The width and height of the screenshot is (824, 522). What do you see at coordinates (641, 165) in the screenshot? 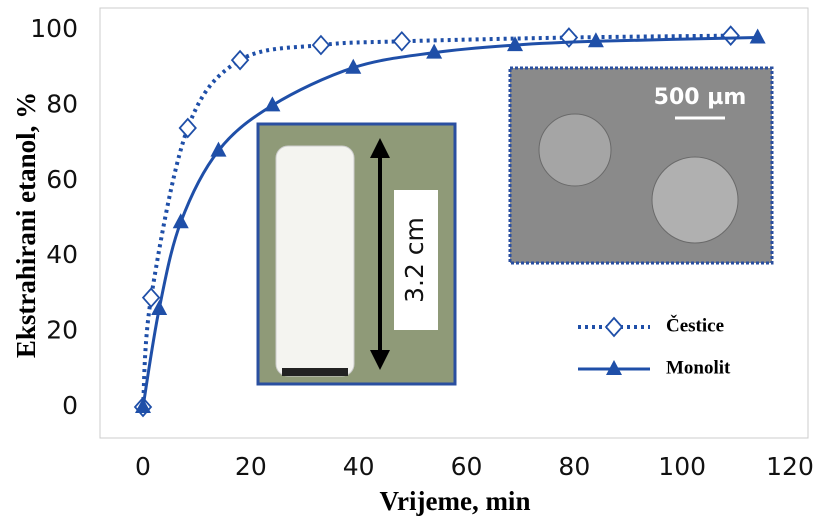
I see `sem-inset: 500 µm` at bounding box center [641, 165].